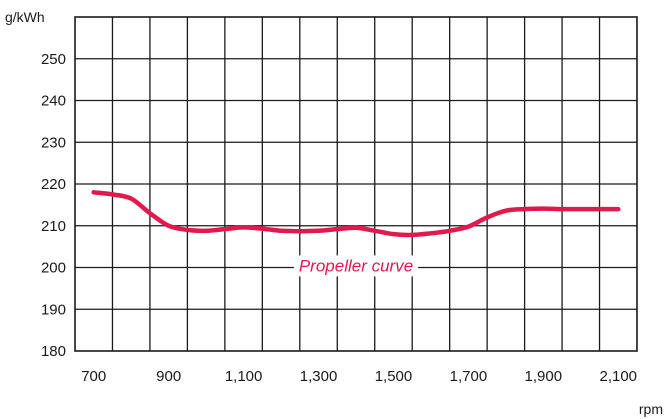  I want to click on y-tick-label: 190, so click(53, 309).